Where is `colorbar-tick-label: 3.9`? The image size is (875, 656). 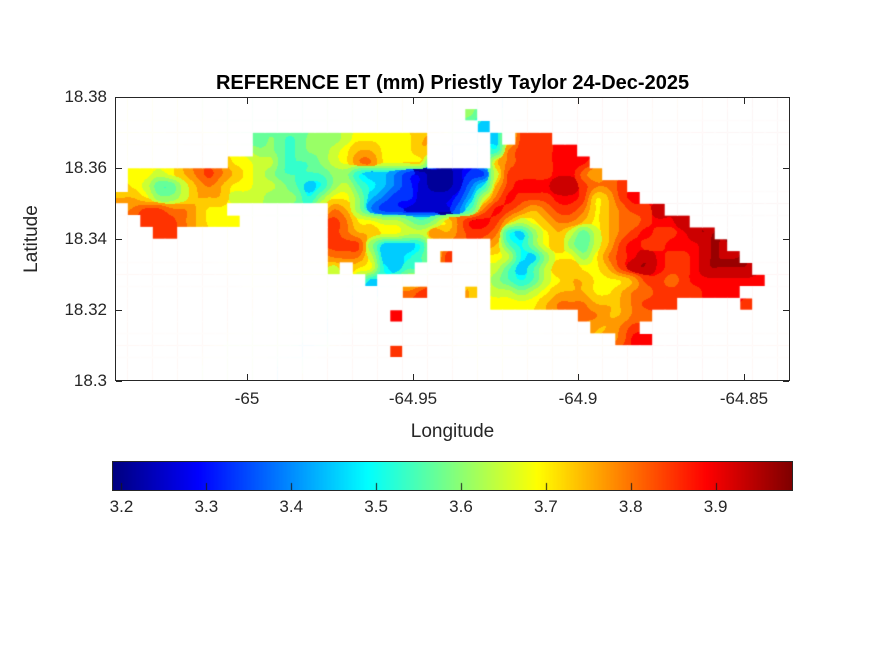
colorbar-tick-label: 3.9 is located at coordinates (715, 506).